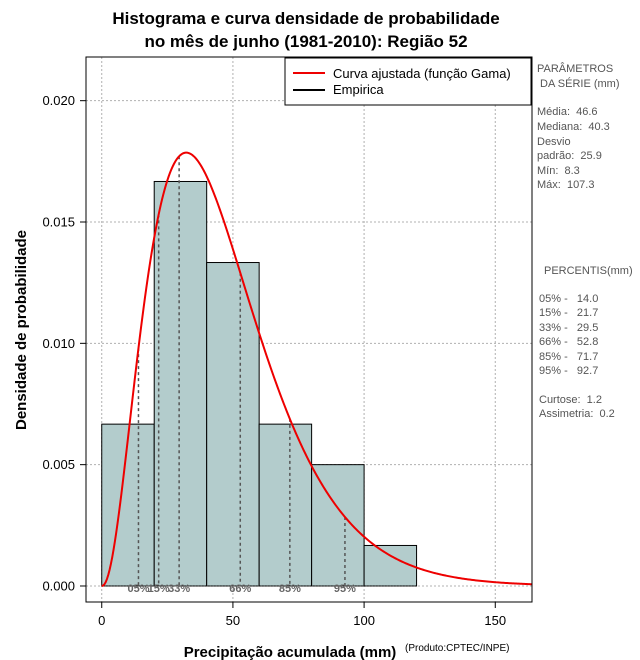 This screenshot has height=660, width=640. What do you see at coordinates (558, 171) in the screenshot?
I see `param-min: Mín: 8.3` at bounding box center [558, 171].